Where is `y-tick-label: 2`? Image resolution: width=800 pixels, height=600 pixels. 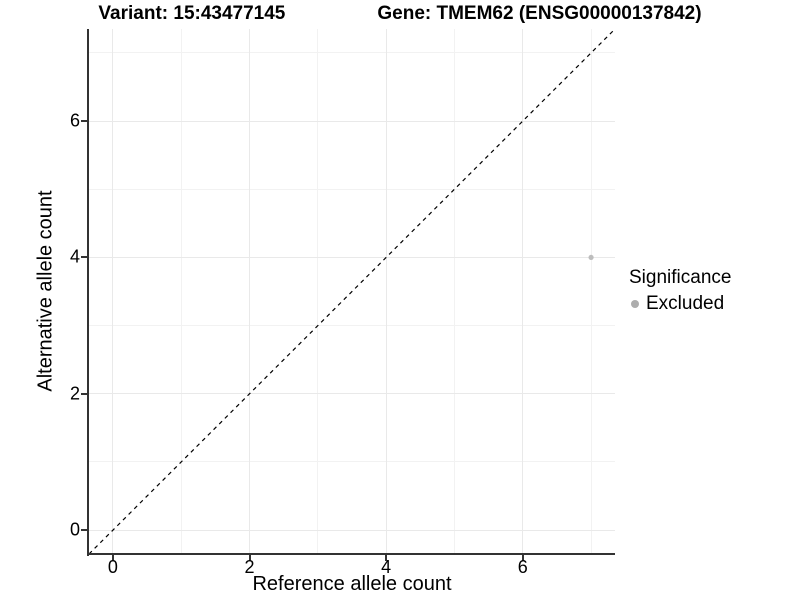
y-tick-label: 2 is located at coordinates (74, 393).